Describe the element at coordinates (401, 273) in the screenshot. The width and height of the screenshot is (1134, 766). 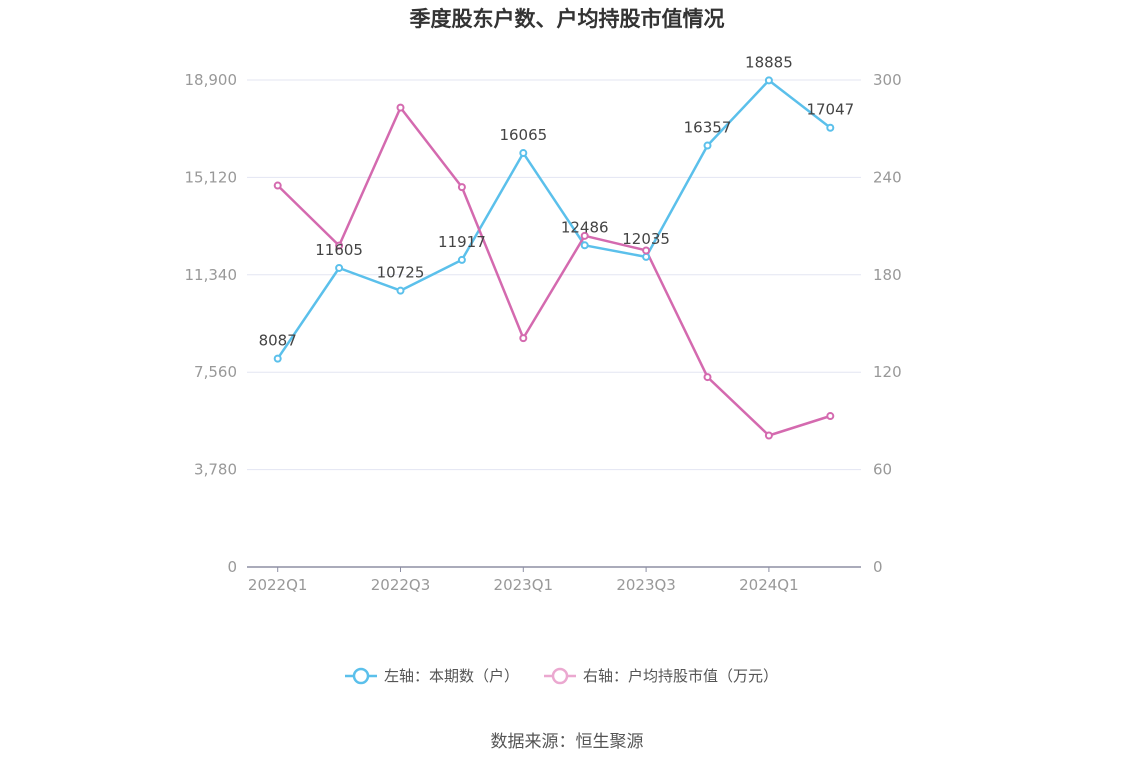
I see `data-label: 10725` at that location.